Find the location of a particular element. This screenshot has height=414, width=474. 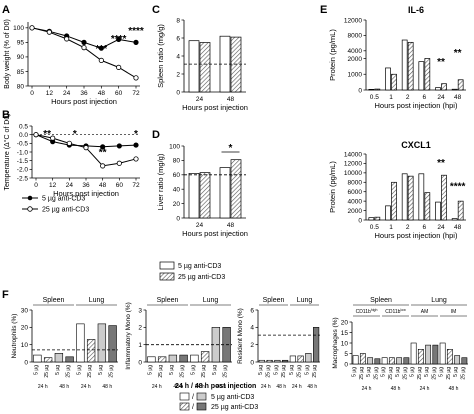

panel-a-x-tick-label: 48 is located at coordinates (102, 93).